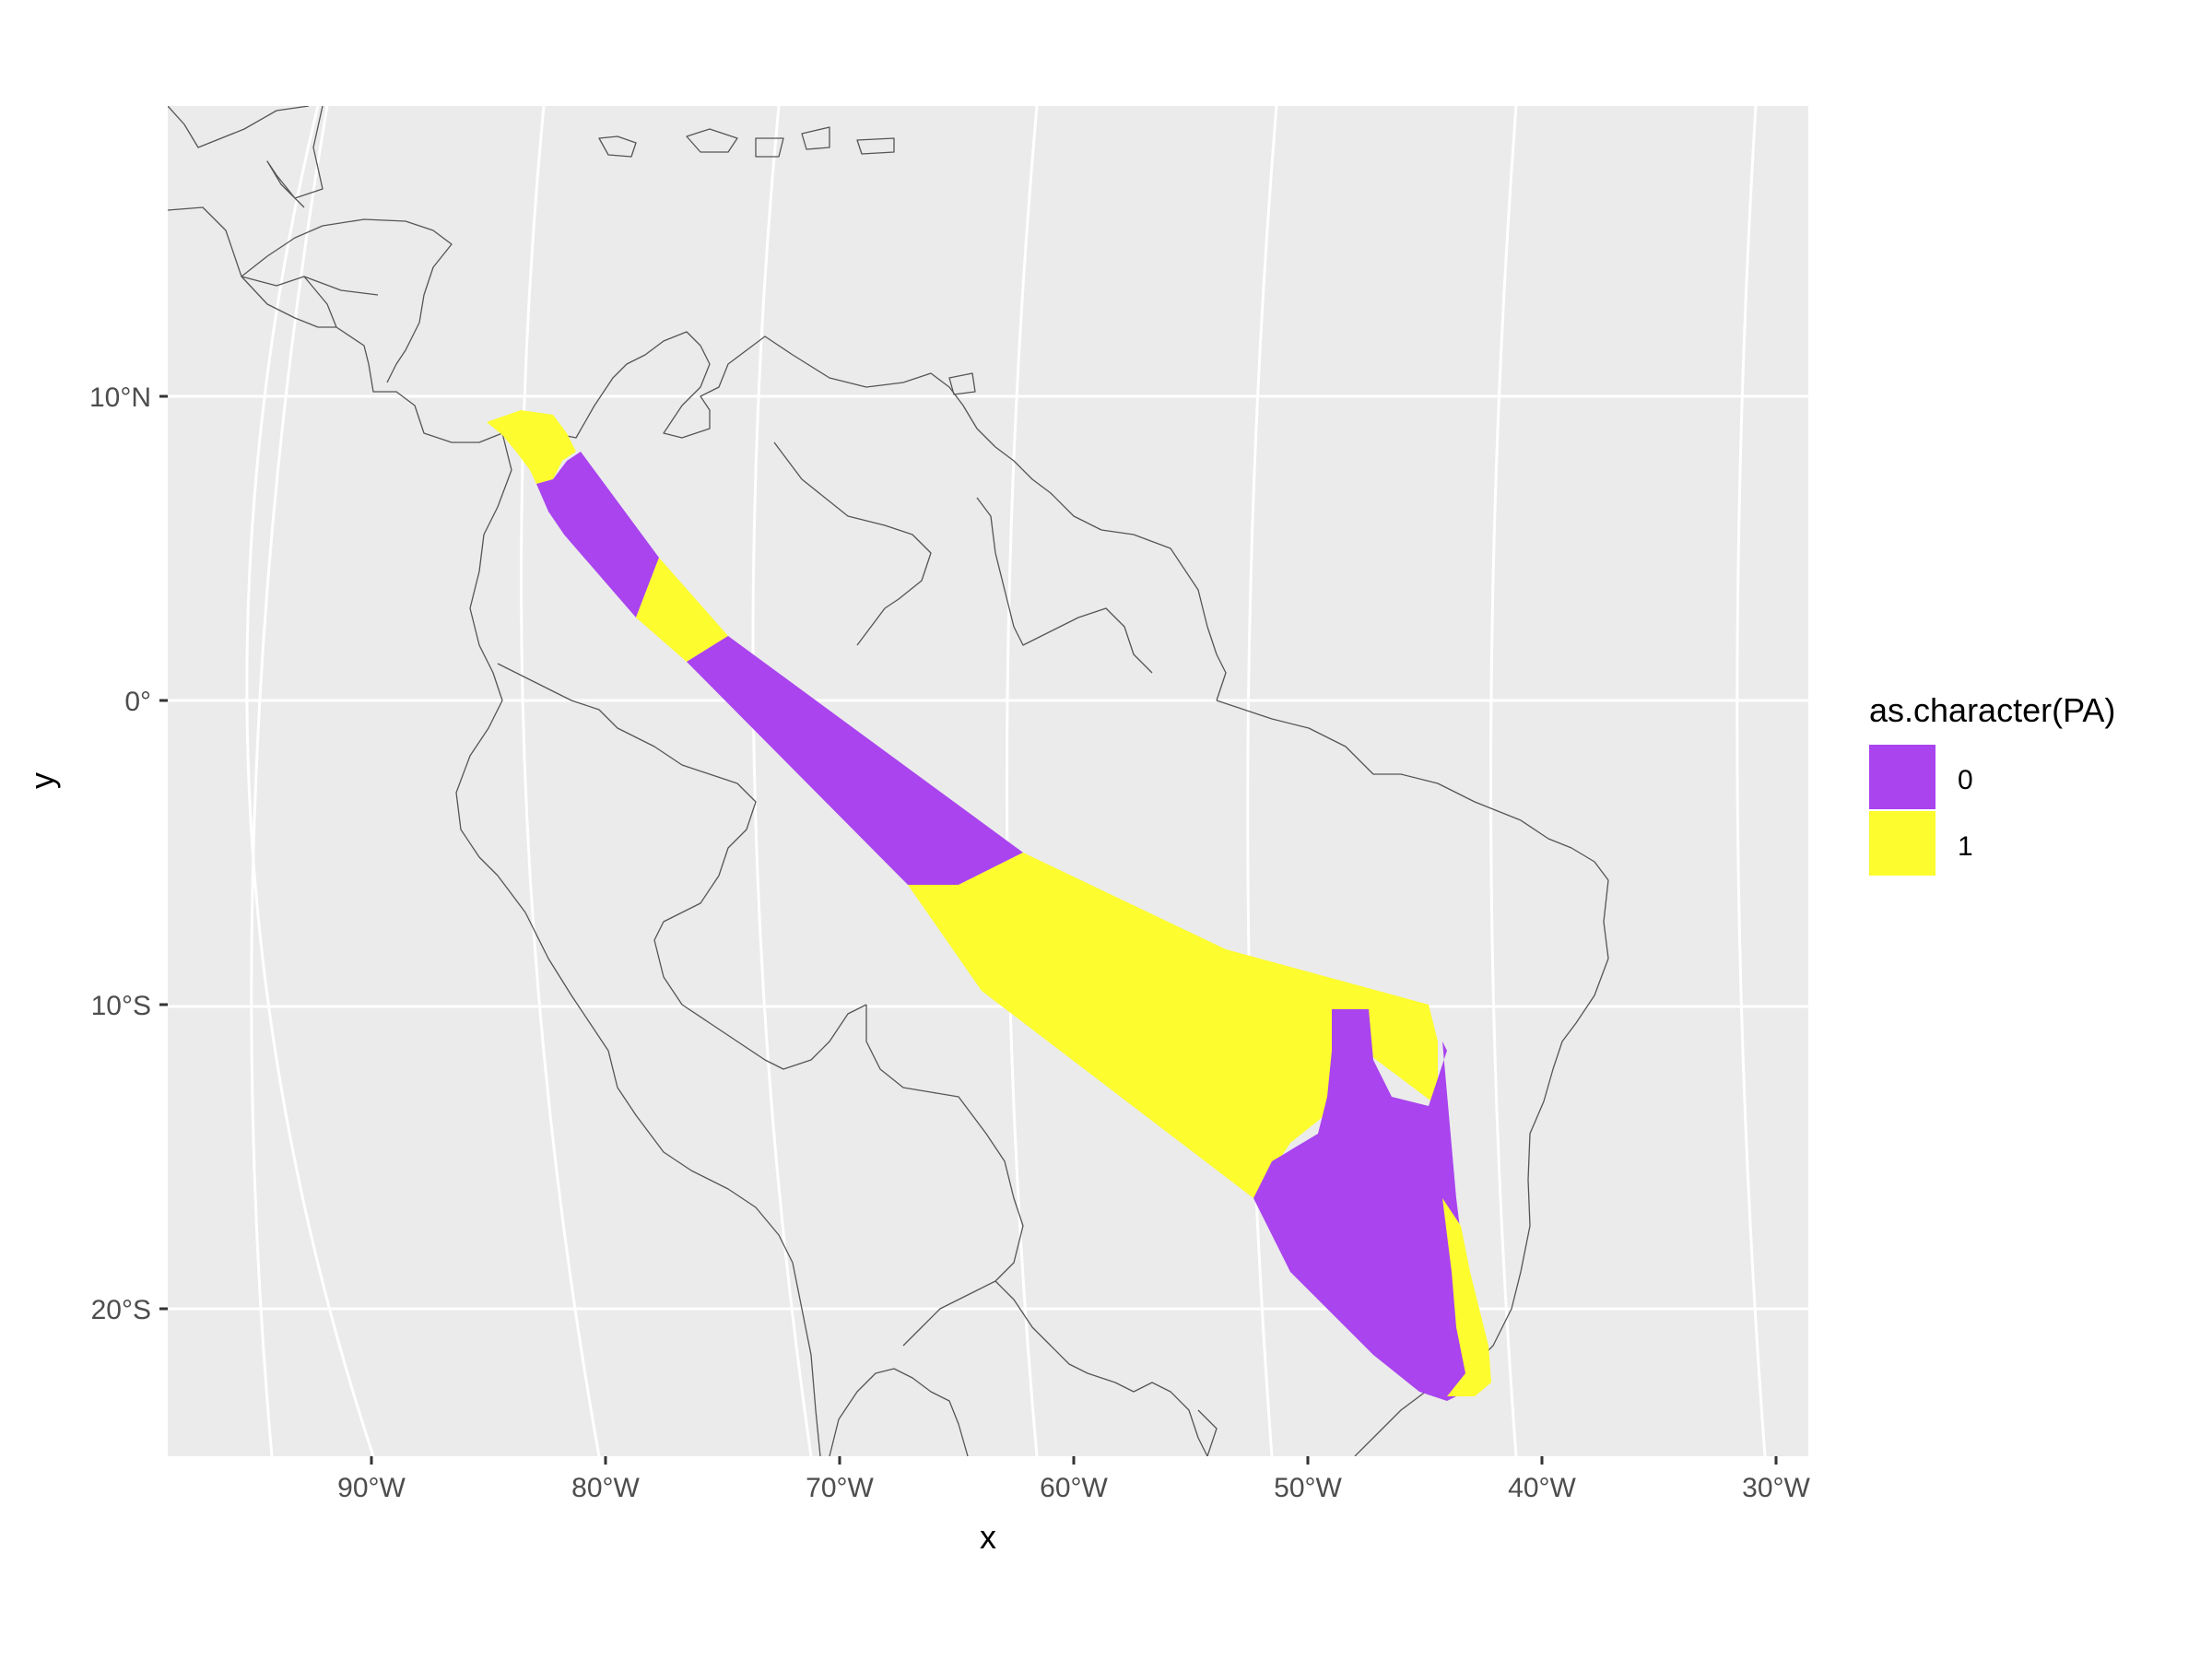 The height and width of the screenshot is (1659, 2212). What do you see at coordinates (1207, 1432) in the screenshot?
I see `brazil-south` at bounding box center [1207, 1432].